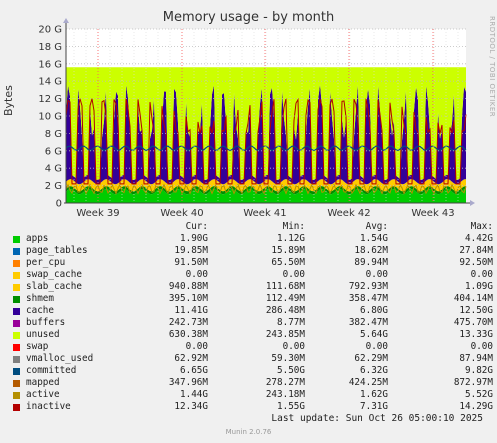 This screenshot has height=443, width=497. What do you see at coordinates (53, 186) in the screenshot?
I see `y-tick-label: 2 G` at bounding box center [53, 186].